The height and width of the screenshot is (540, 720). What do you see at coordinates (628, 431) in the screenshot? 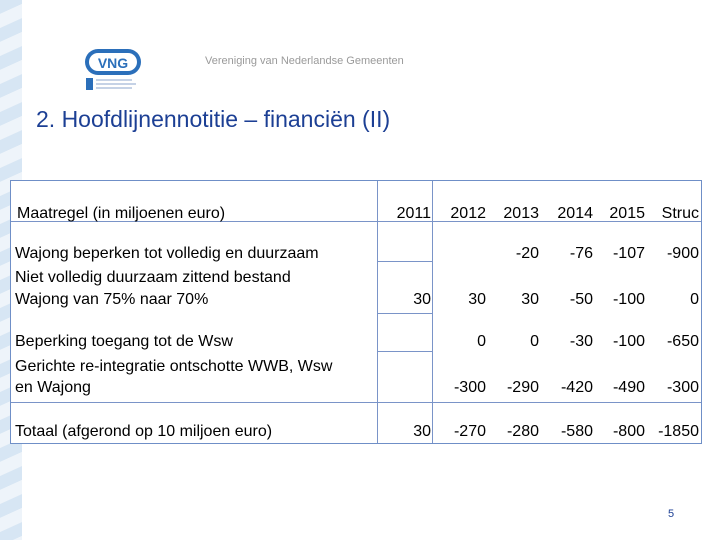
I see `total-cell: -800` at bounding box center [628, 431].